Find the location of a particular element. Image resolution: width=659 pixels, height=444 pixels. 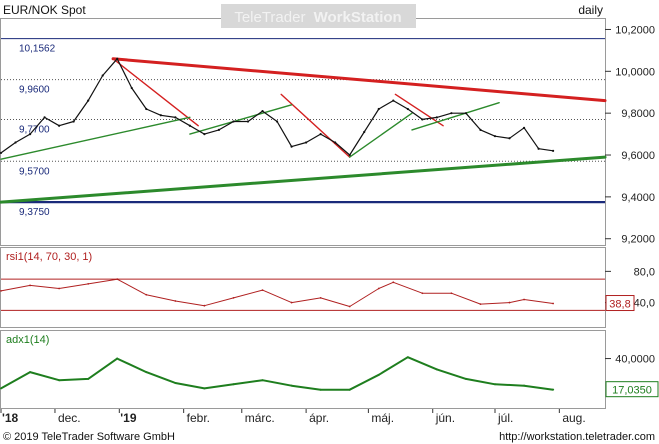

watermark-product: WorkStation is located at coordinates (358, 17).